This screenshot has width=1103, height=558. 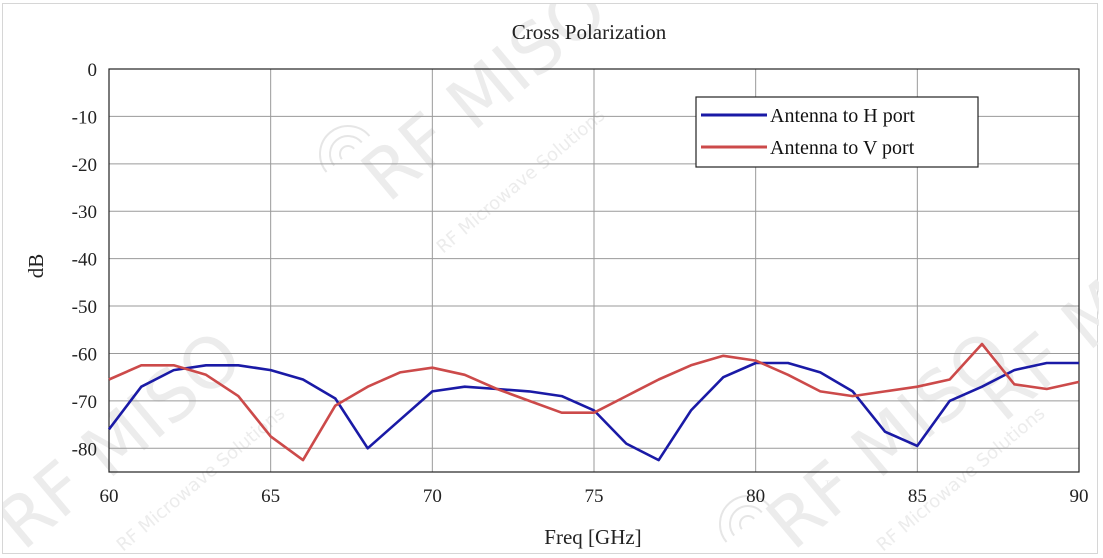 I want to click on y-tick-label: 0, so click(x=93, y=70).